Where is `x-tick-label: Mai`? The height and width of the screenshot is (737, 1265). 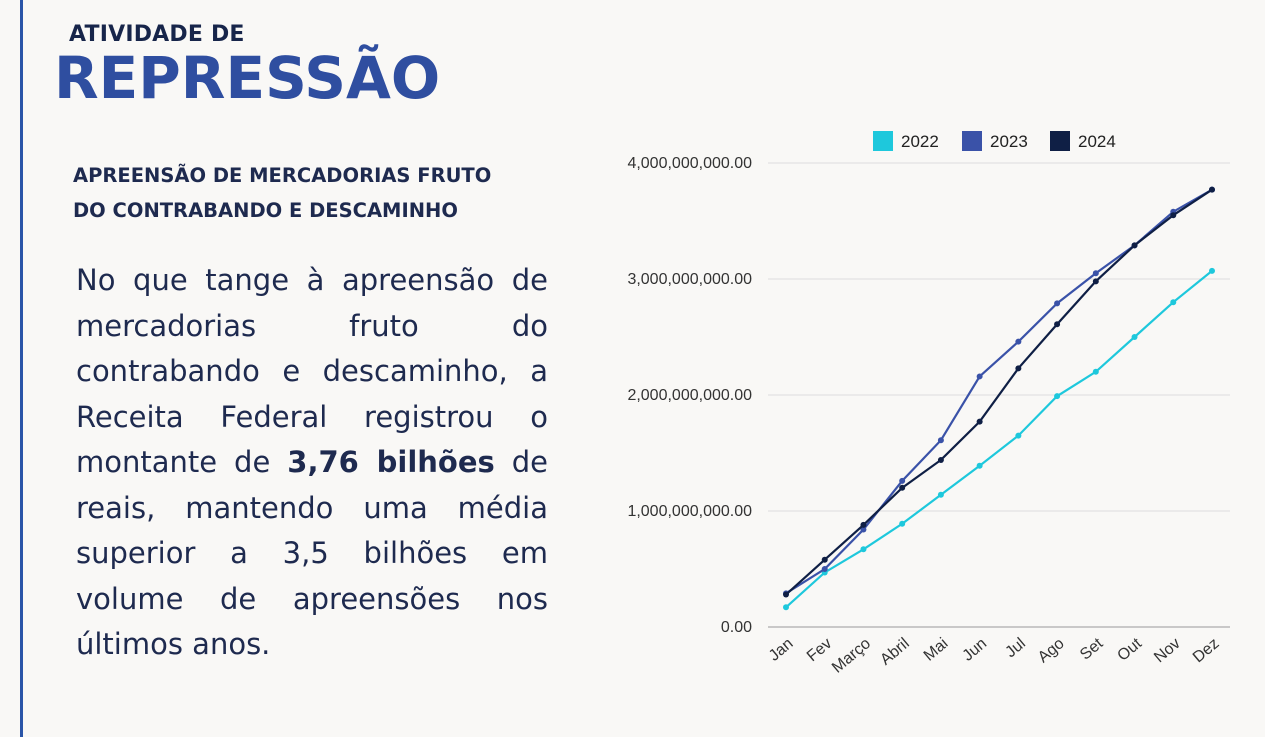 x-tick-label: Mai is located at coordinates (936, 650).